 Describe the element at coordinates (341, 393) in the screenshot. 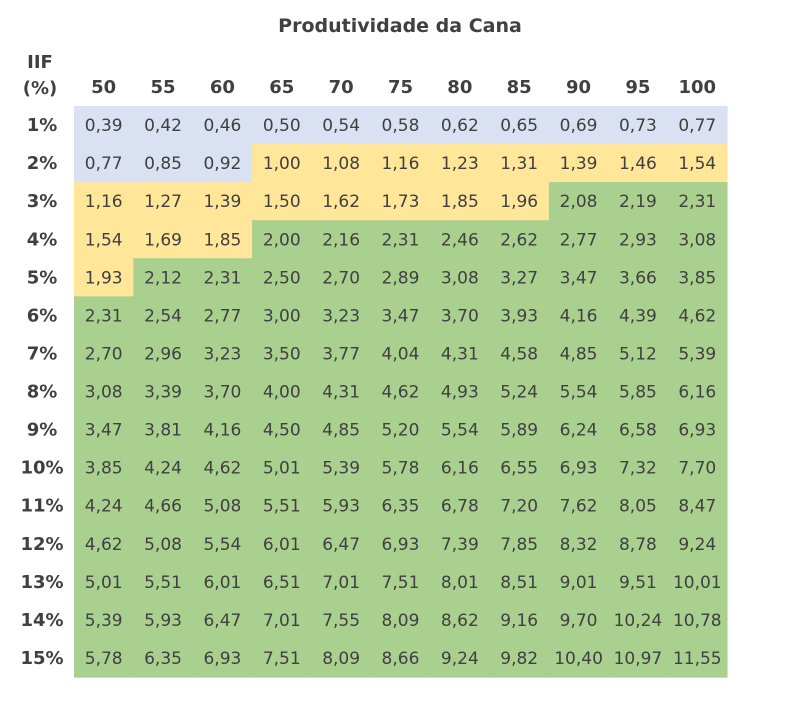

I see `cell-value: 4,31` at that location.